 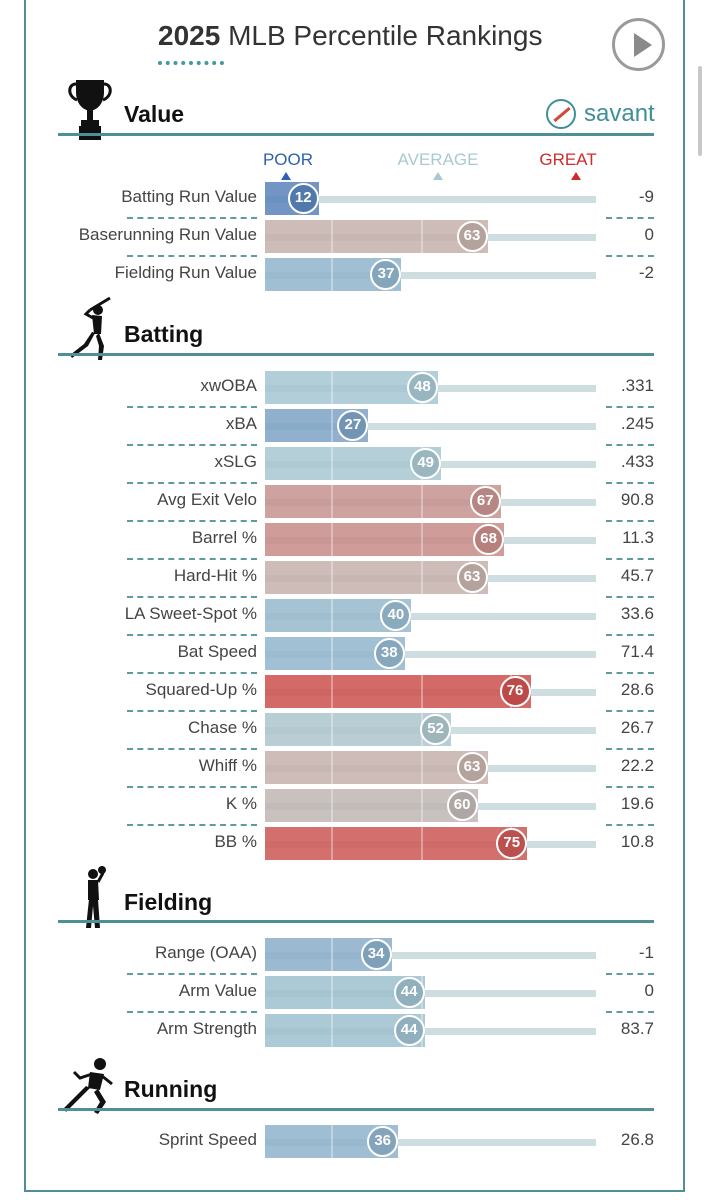 I want to click on metric-row-arm-strength: Arm Strength 44 83.7, so click(x=354, y=1030).